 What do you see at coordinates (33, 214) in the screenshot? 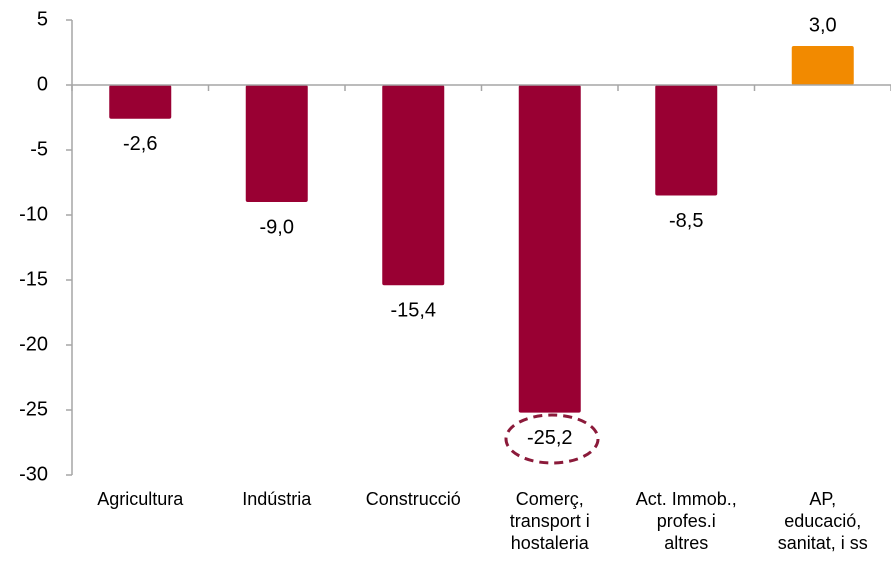
I see `y-tick-label: -10` at bounding box center [33, 214].